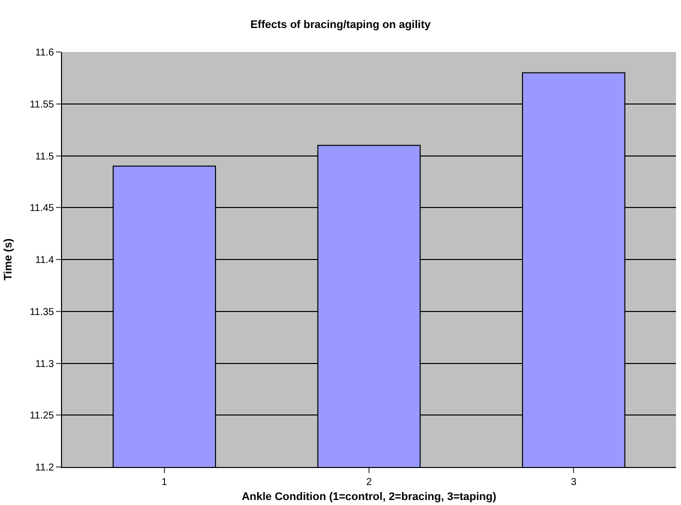  I want to click on y-tick-label: 11.6, so click(44, 53).